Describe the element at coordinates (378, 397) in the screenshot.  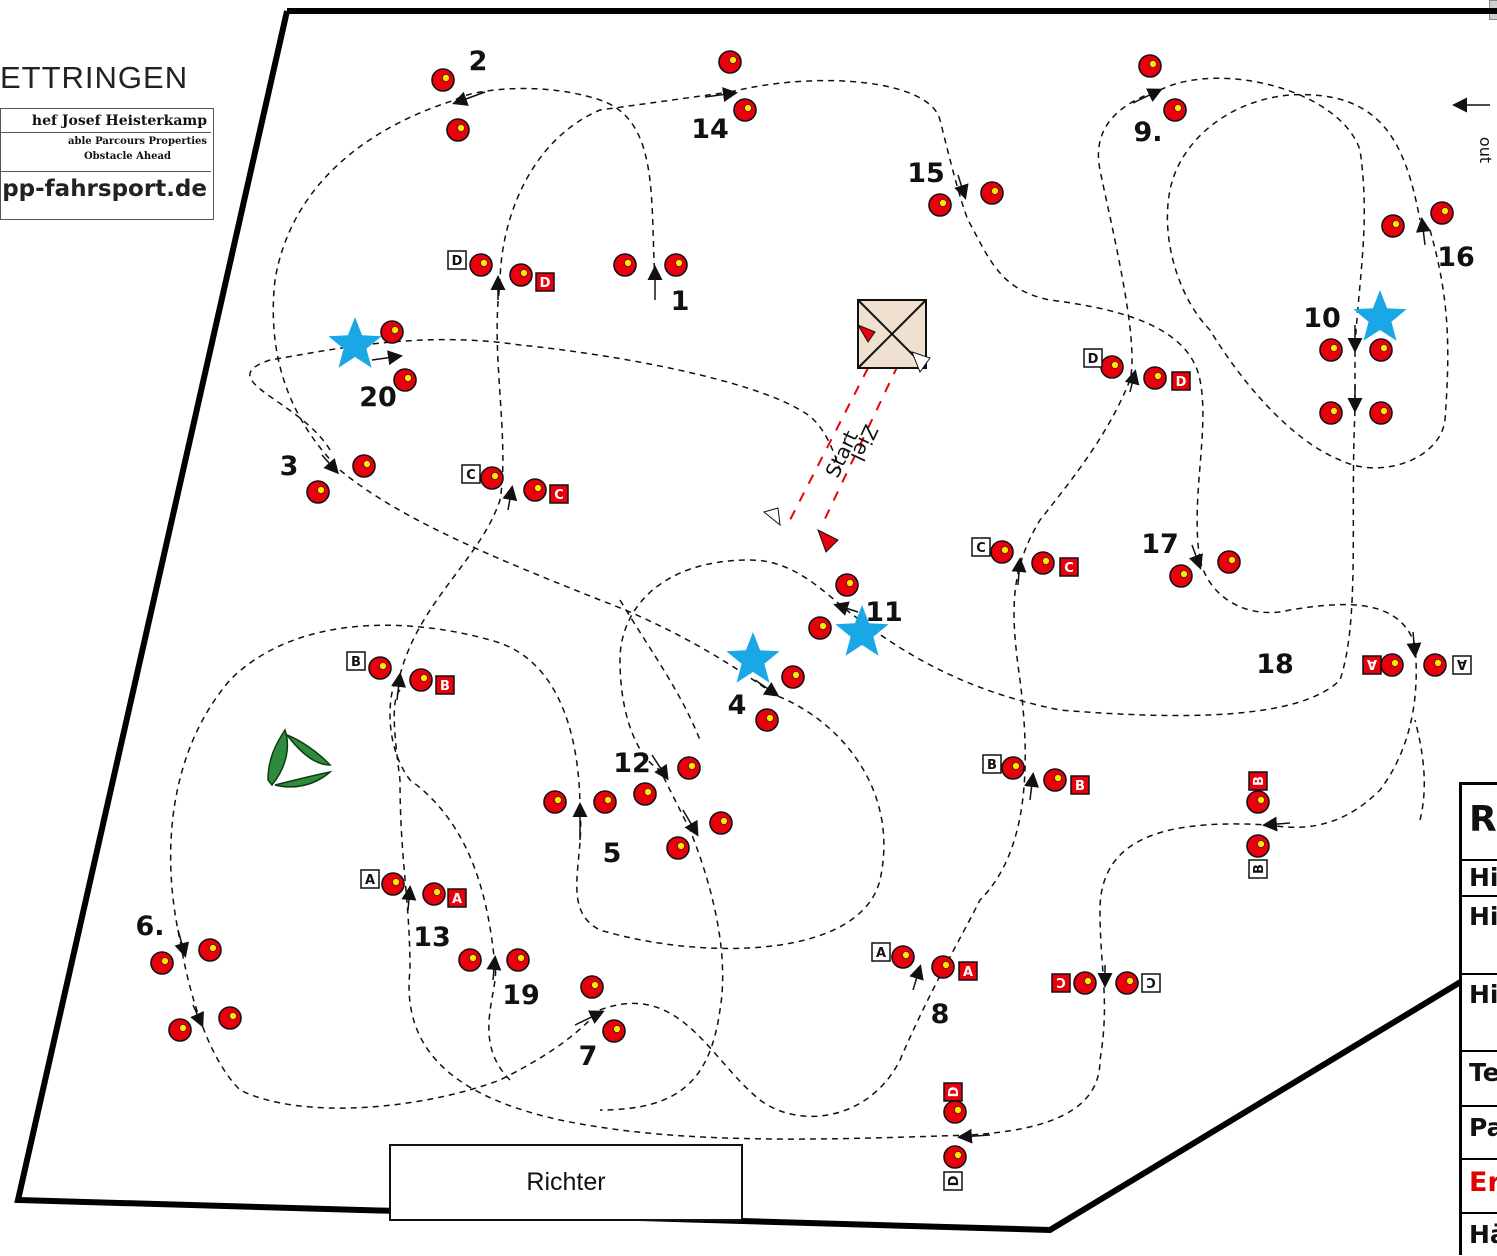
I see `obstacle-number: 20` at that location.